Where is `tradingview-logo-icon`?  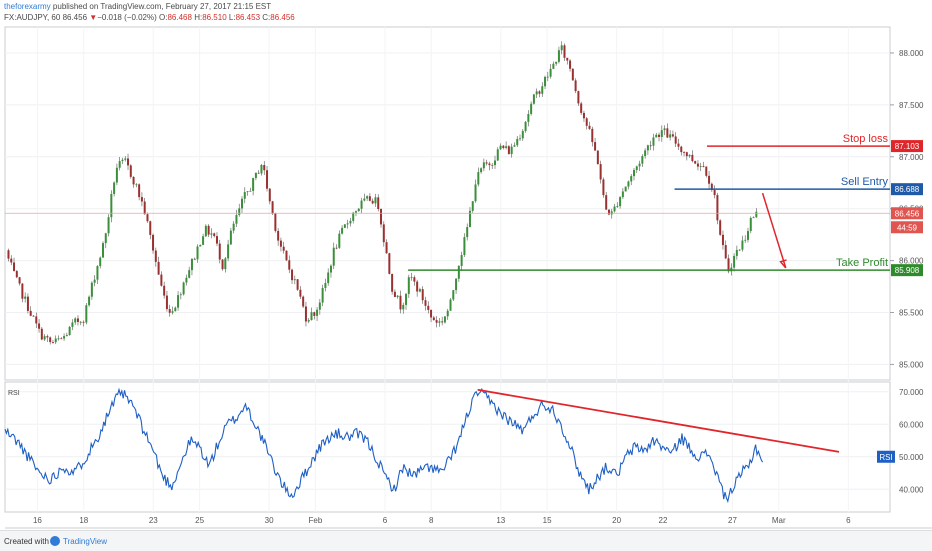
tradingview-logo-icon is located at coordinates (55, 541).